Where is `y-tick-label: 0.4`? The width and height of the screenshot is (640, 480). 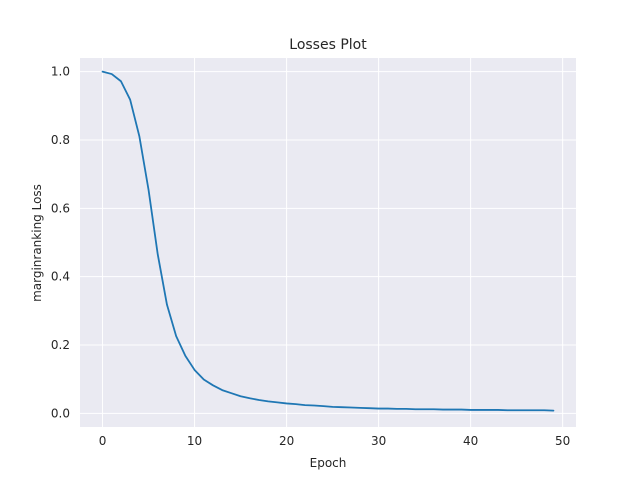
y-tick-label: 0.4 is located at coordinates (60, 277).